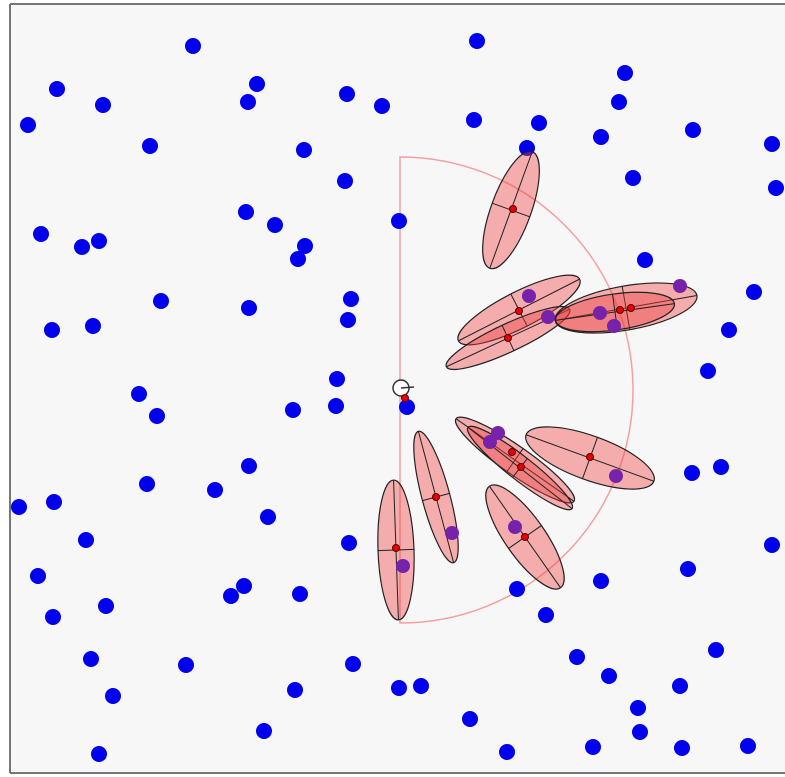 The width and height of the screenshot is (785, 777). What do you see at coordinates (407, 387) in the screenshot?
I see `robot-heading` at bounding box center [407, 387].